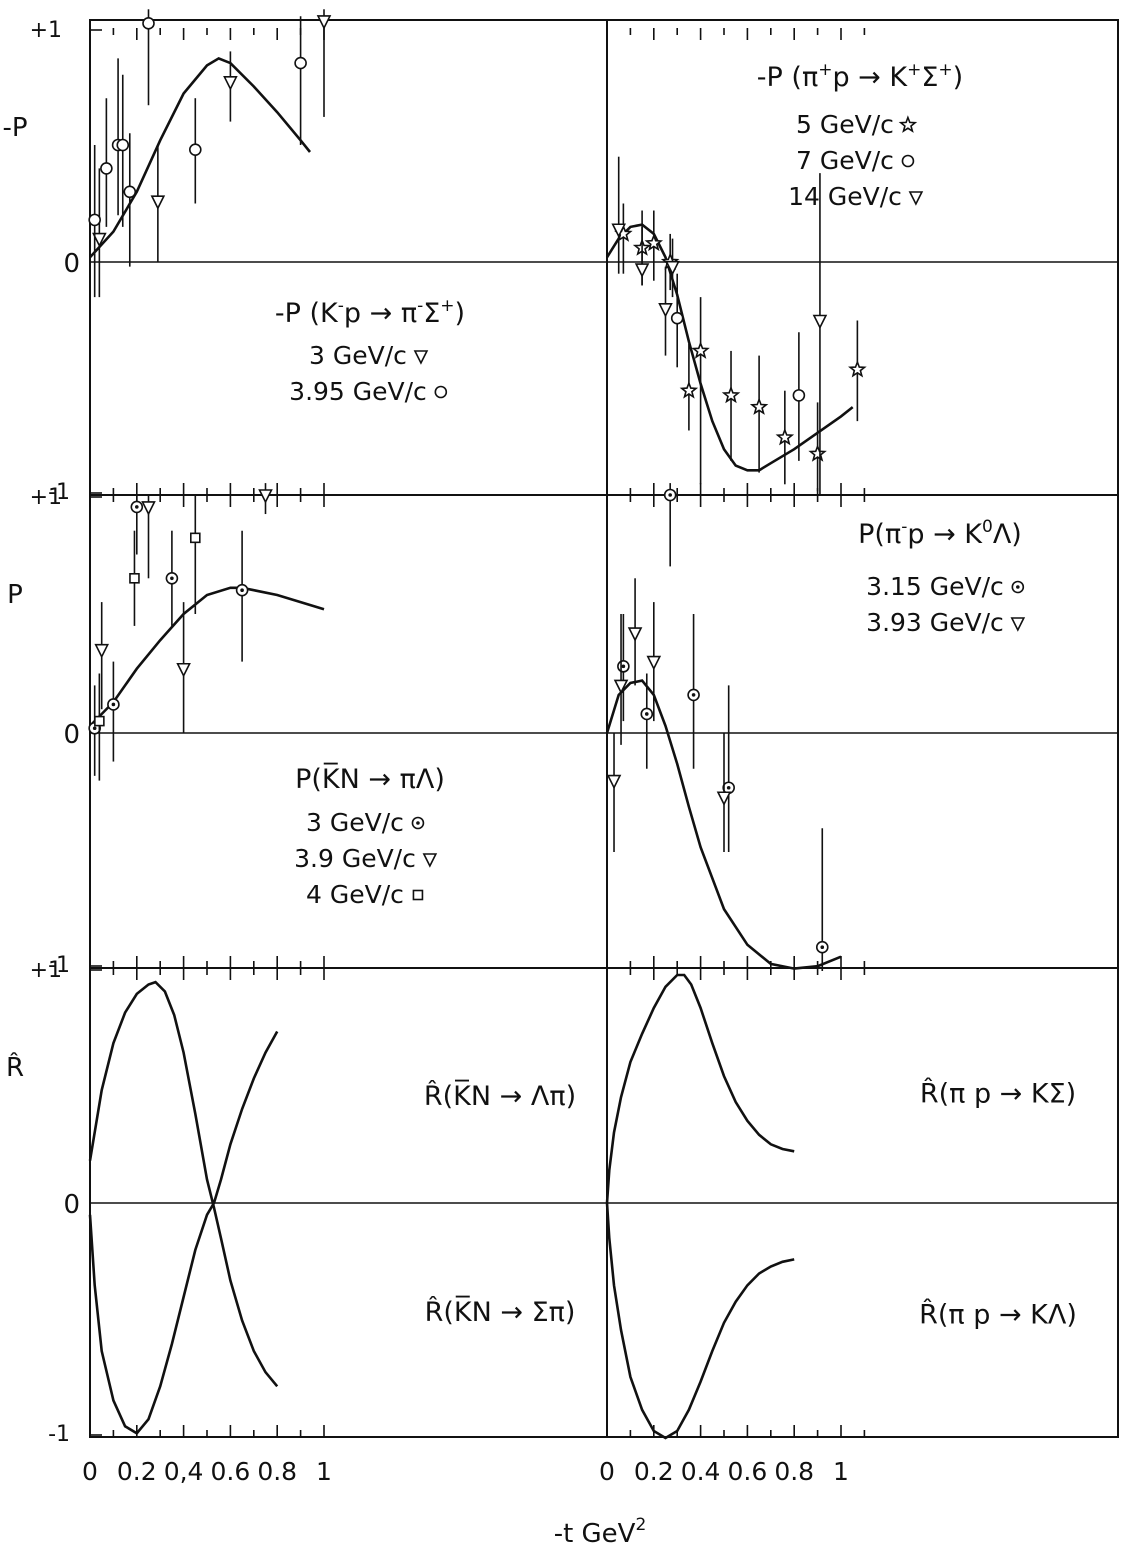 This screenshot has width=1121, height=1559. Describe the element at coordinates (184, 1471) in the screenshot. I see `x-tick-label: 0,4` at that location.